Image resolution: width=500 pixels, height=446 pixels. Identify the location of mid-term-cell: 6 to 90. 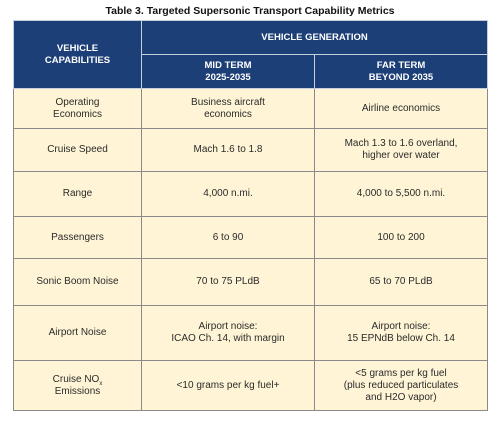
(228, 237).